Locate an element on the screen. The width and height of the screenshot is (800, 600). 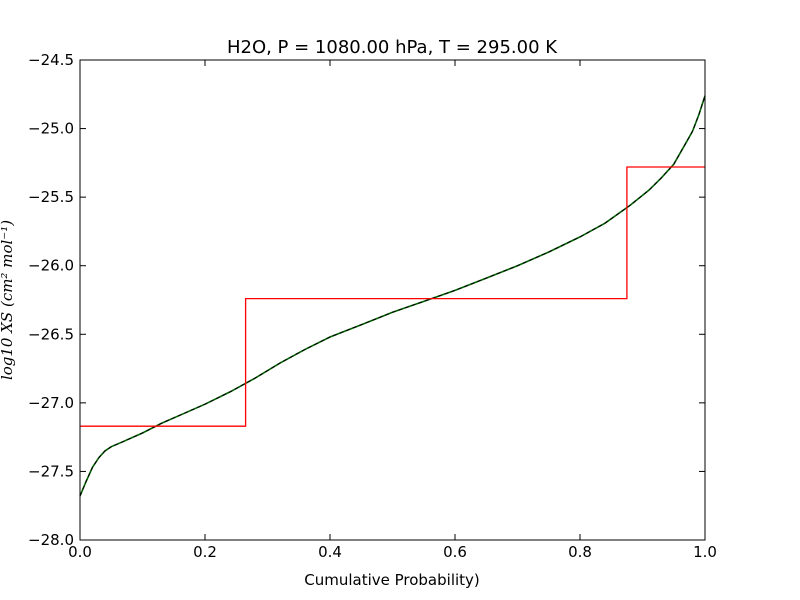
y-tick-label: −24.5 is located at coordinates (51, 60).